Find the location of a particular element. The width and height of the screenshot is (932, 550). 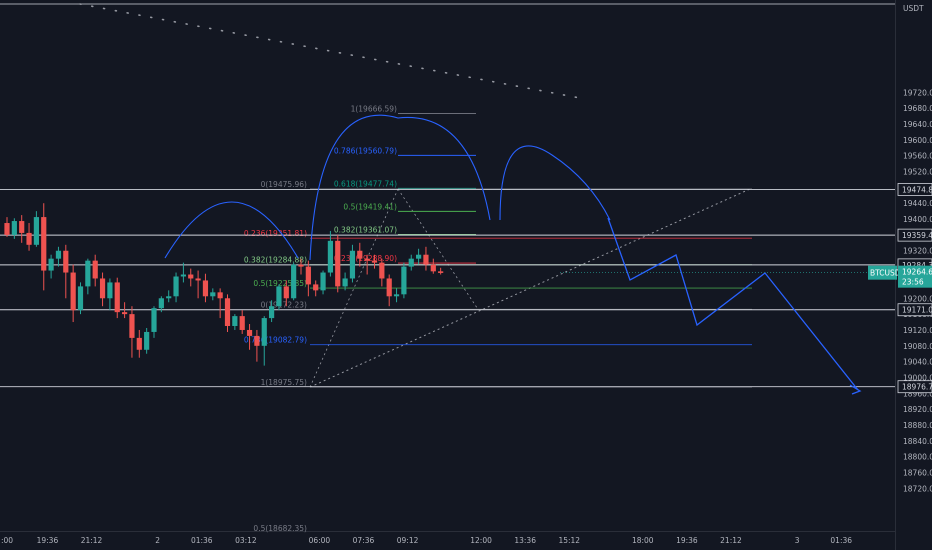

price-tag-label: 19359.42 is located at coordinates (917, 235).